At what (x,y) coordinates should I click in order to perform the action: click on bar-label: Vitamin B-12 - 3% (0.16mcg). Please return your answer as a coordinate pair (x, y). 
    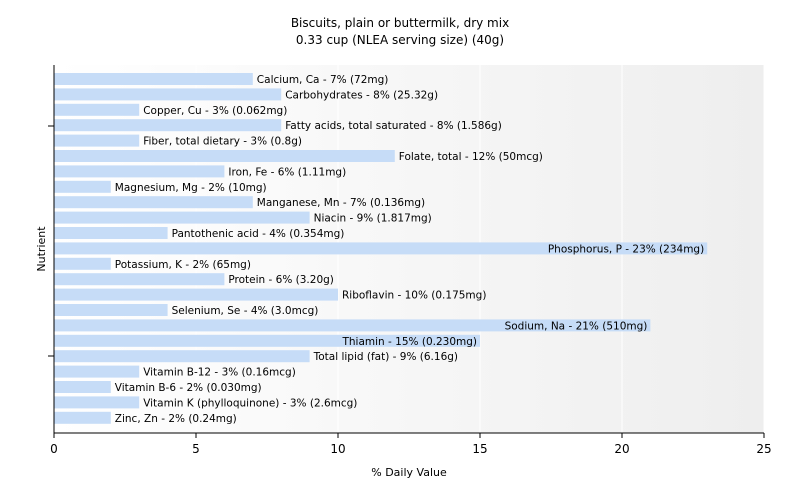
    Looking at the image, I should click on (219, 373).